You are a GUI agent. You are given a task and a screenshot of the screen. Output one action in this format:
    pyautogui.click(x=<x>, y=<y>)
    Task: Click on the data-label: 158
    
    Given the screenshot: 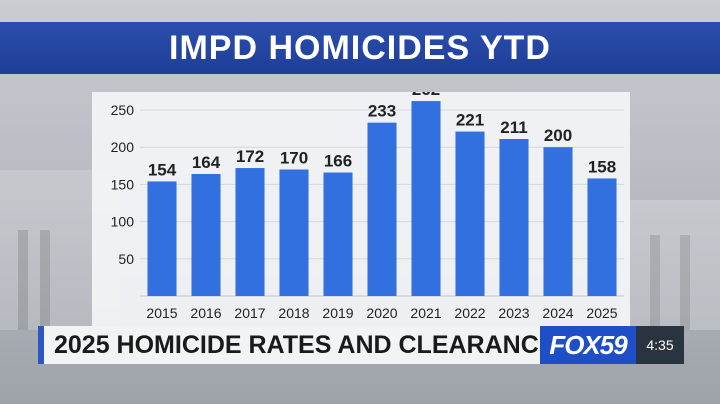 What is the action you would take?
    pyautogui.click(x=602, y=166)
    